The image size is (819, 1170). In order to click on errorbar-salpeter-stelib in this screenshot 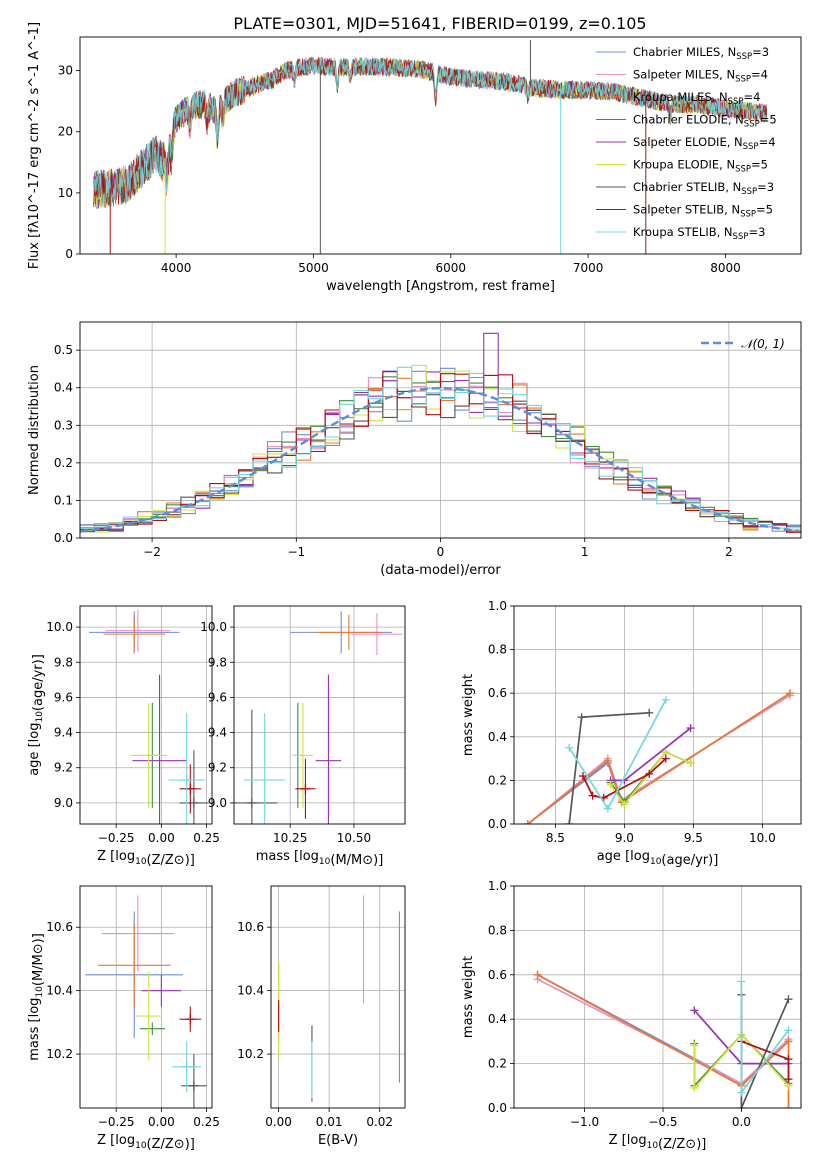, I will do `click(190, 1019)`.